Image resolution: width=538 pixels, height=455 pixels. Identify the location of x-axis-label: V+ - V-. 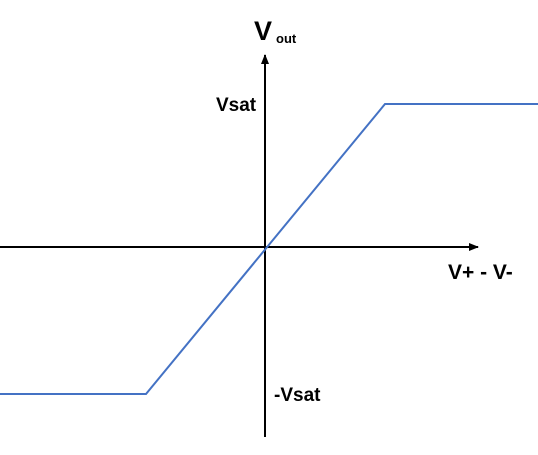
(480, 272).